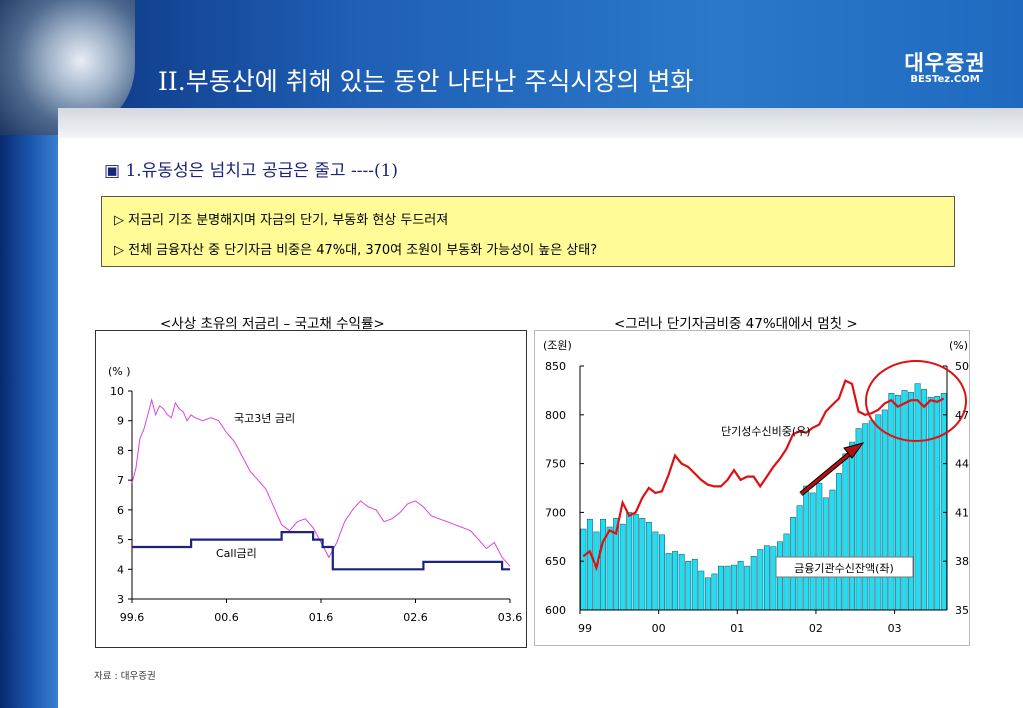  Describe the element at coordinates (555, 415) in the screenshot. I see `chart2-y-tick-label-left: 800` at that location.